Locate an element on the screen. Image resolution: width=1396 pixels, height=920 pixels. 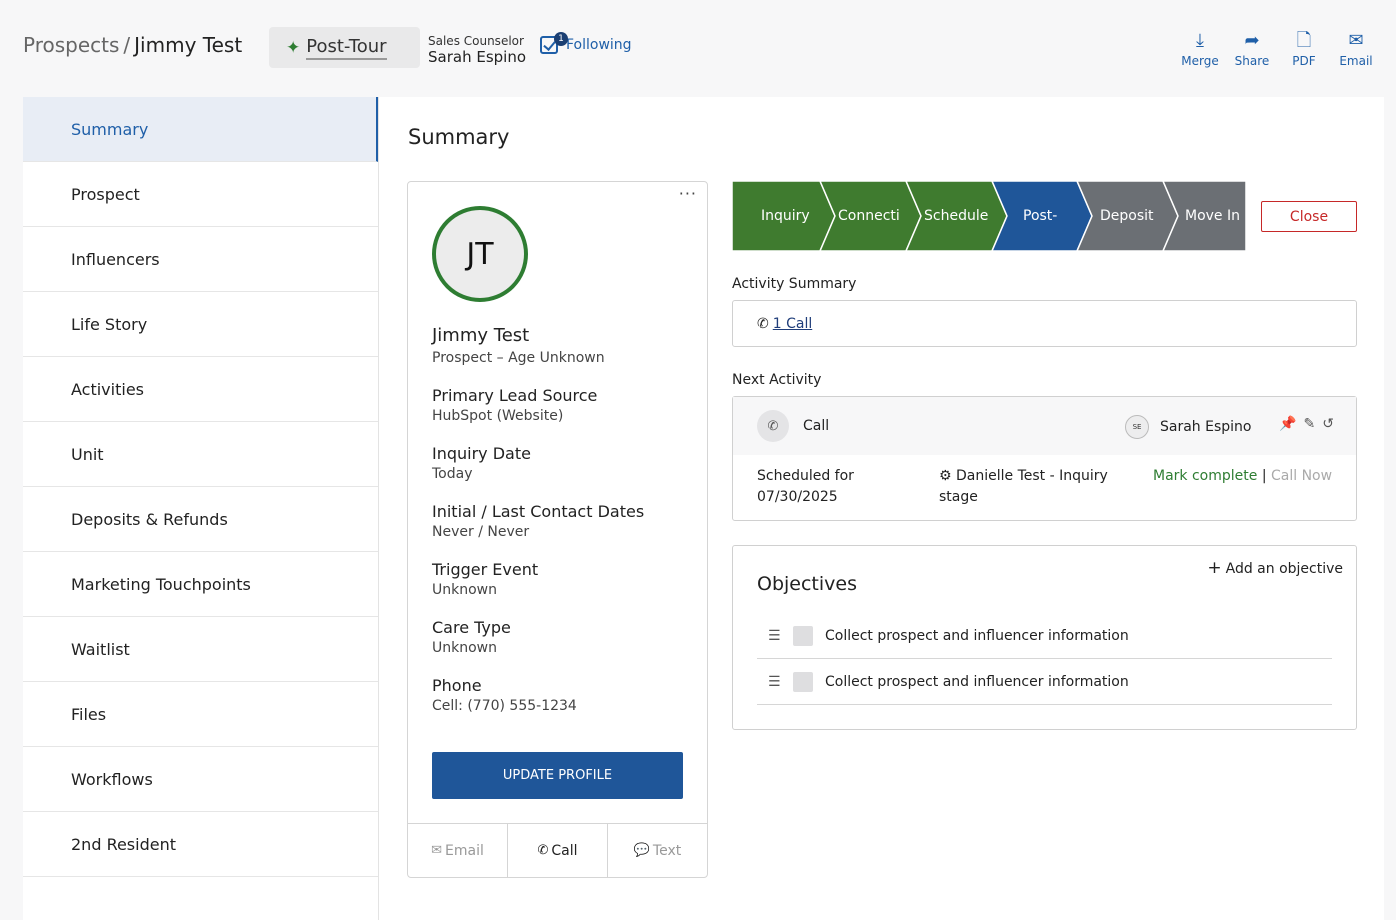
activity-association: ⚙ Danielle Test - Inquiry stage is located at coordinates (1034, 487).